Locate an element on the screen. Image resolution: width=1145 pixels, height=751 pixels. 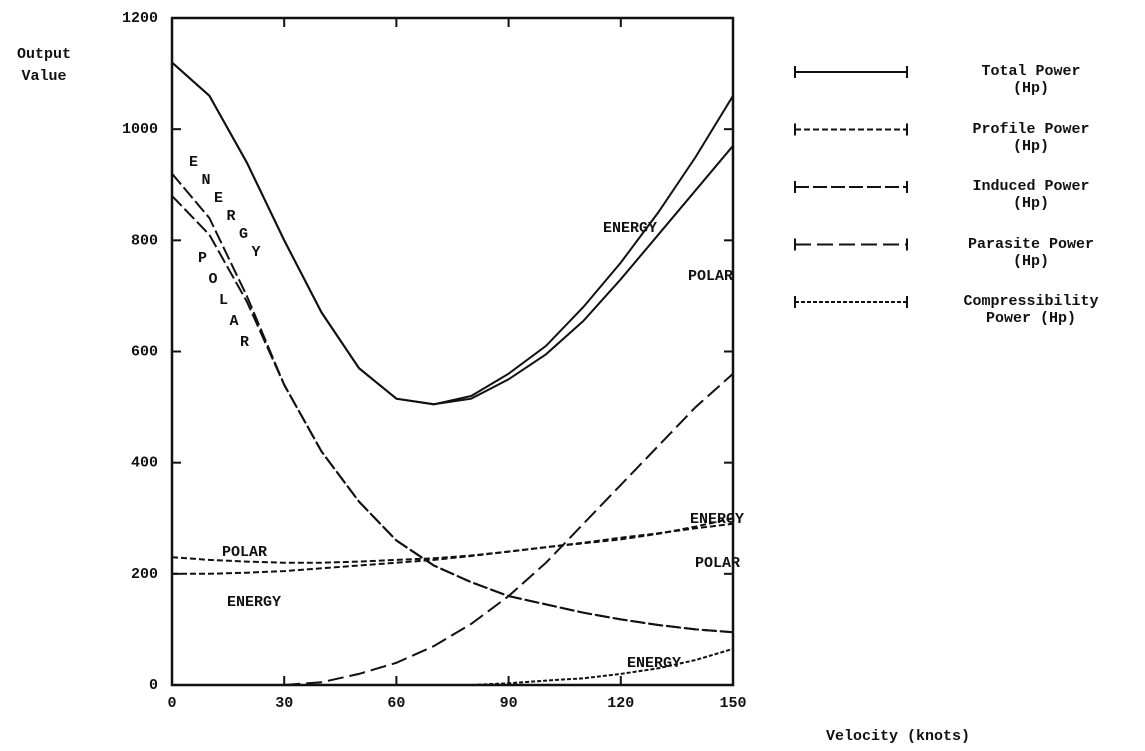
x-axis-label: Velocity (knots) is located at coordinates (898, 736).